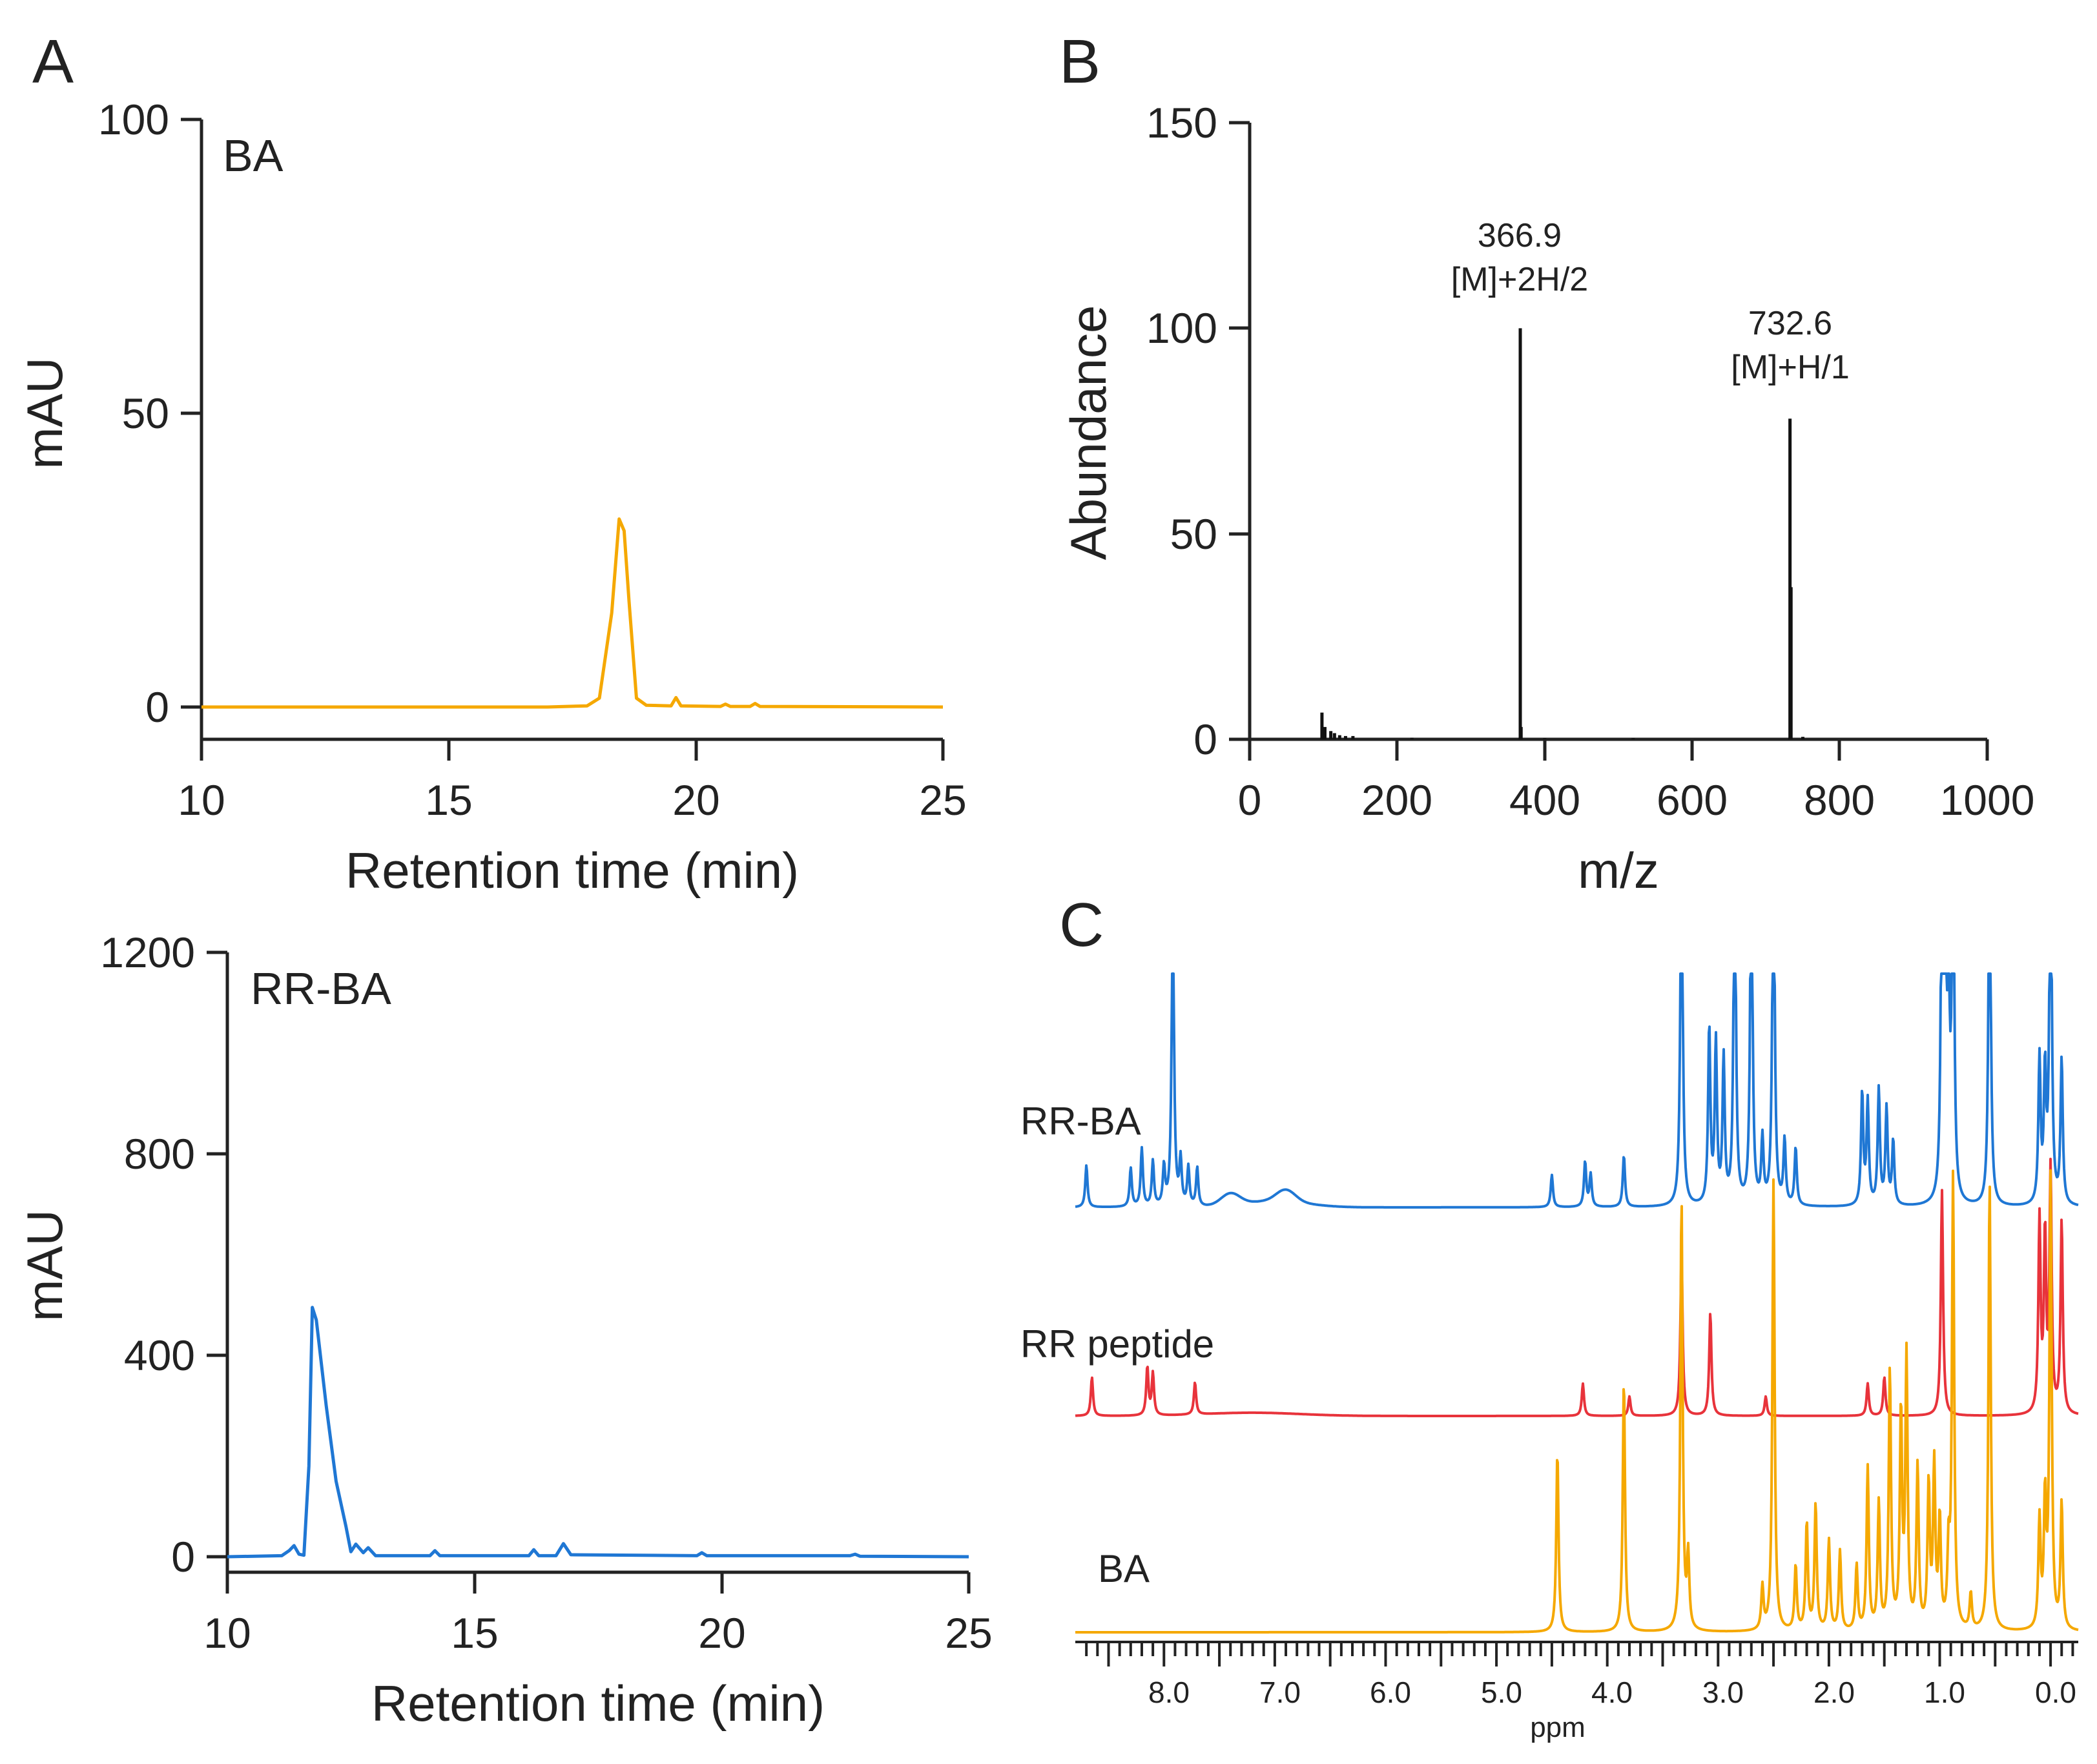  I want to click on hplc-rrba-x-title: Retention time (min), so click(598, 1704).